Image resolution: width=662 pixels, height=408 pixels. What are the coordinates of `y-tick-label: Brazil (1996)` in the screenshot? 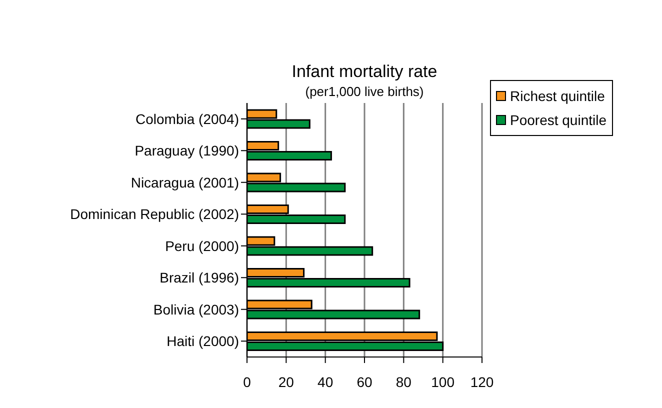 It's located at (199, 278).